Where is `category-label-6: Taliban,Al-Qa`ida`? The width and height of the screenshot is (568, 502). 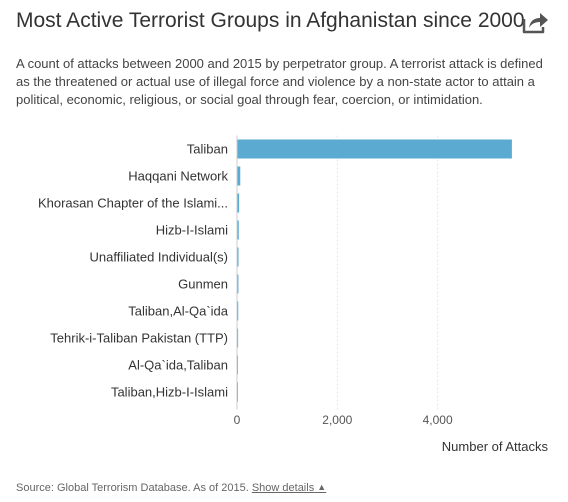
category-label-6: Taliban,Al-Qa`ida is located at coordinates (178, 311).